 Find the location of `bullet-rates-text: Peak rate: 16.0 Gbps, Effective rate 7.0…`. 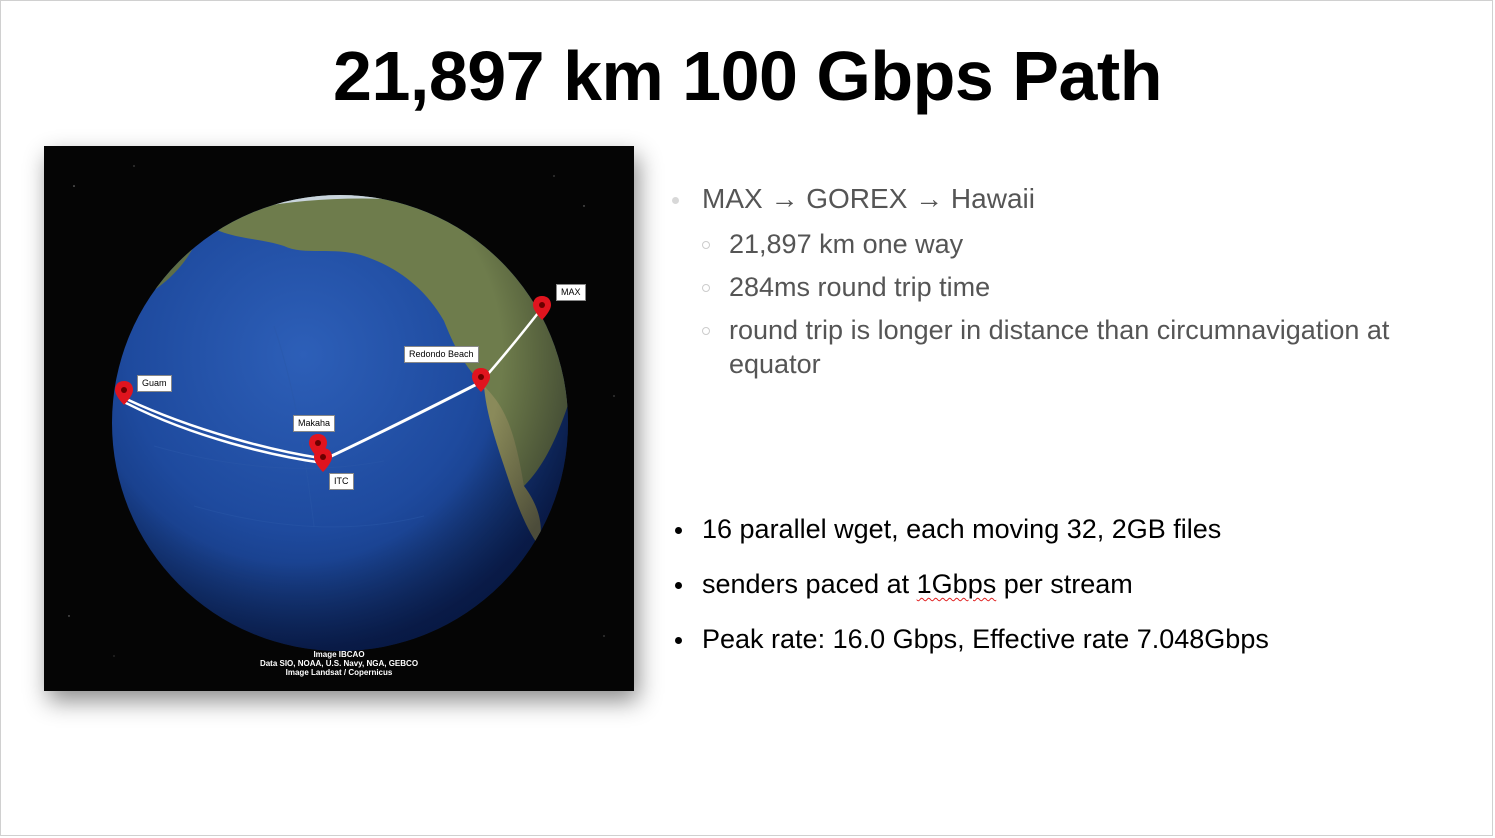

bullet-rates-text: Peak rate: 16.0 Gbps, Effective rate 7.0… is located at coordinates (985, 639).